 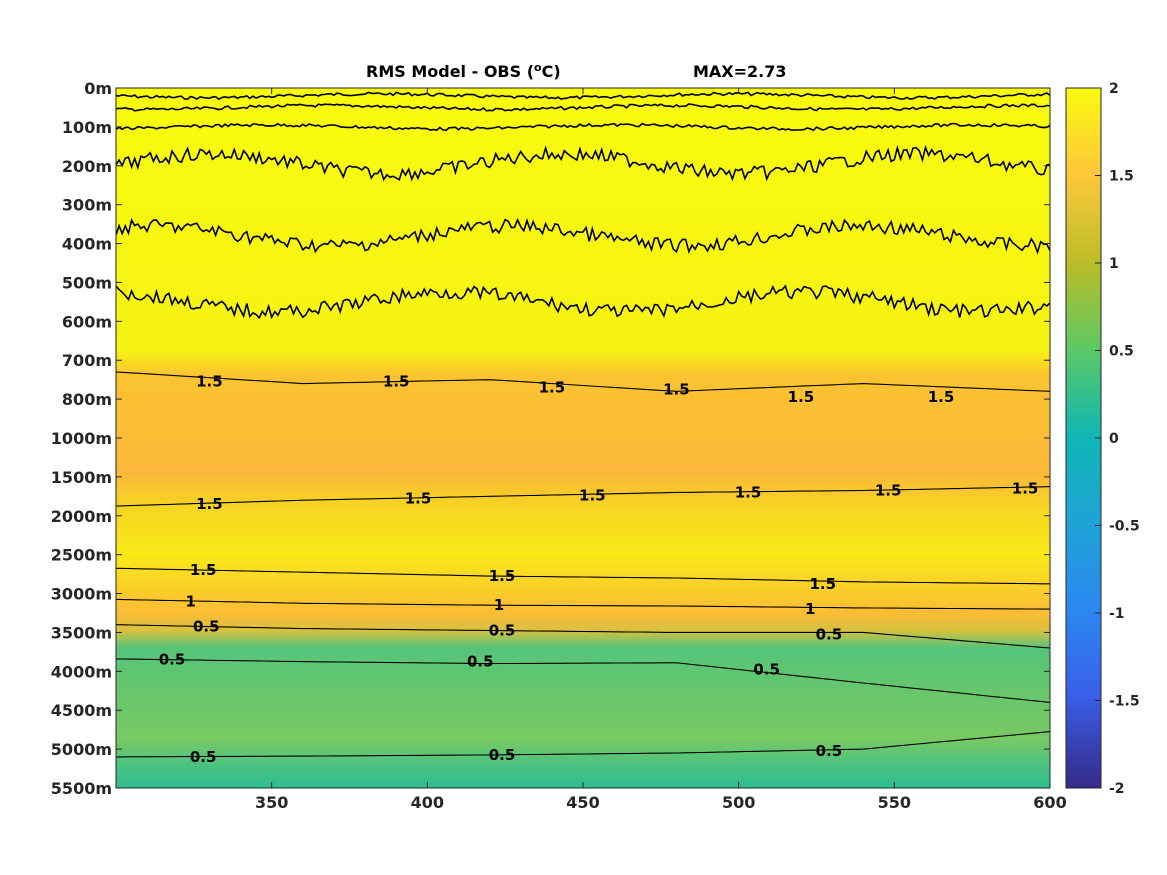 What do you see at coordinates (1121, 352) in the screenshot?
I see `colorbar-tick-label: 0.5` at bounding box center [1121, 352].